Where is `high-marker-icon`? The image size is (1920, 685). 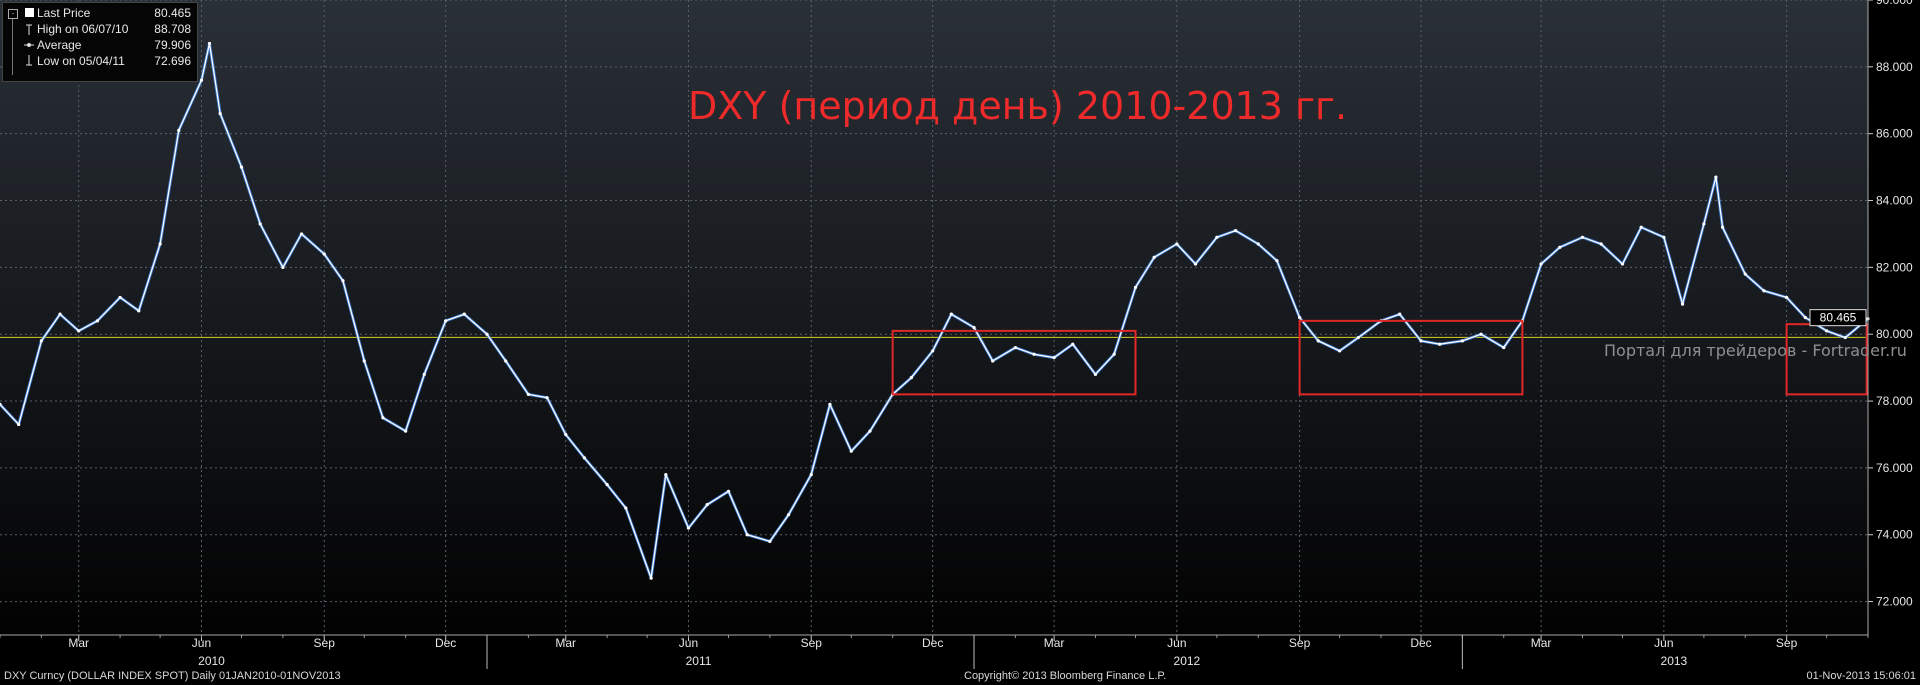
high-marker-icon is located at coordinates (29, 29).